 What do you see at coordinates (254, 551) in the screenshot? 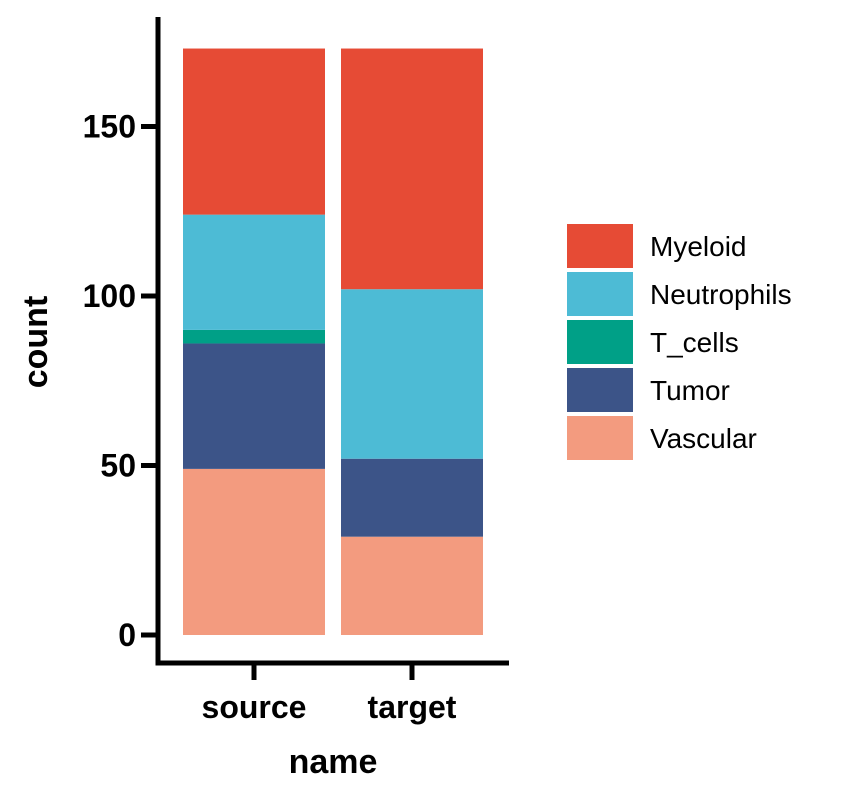
I see `bar-segment-source-vascular` at bounding box center [254, 551].